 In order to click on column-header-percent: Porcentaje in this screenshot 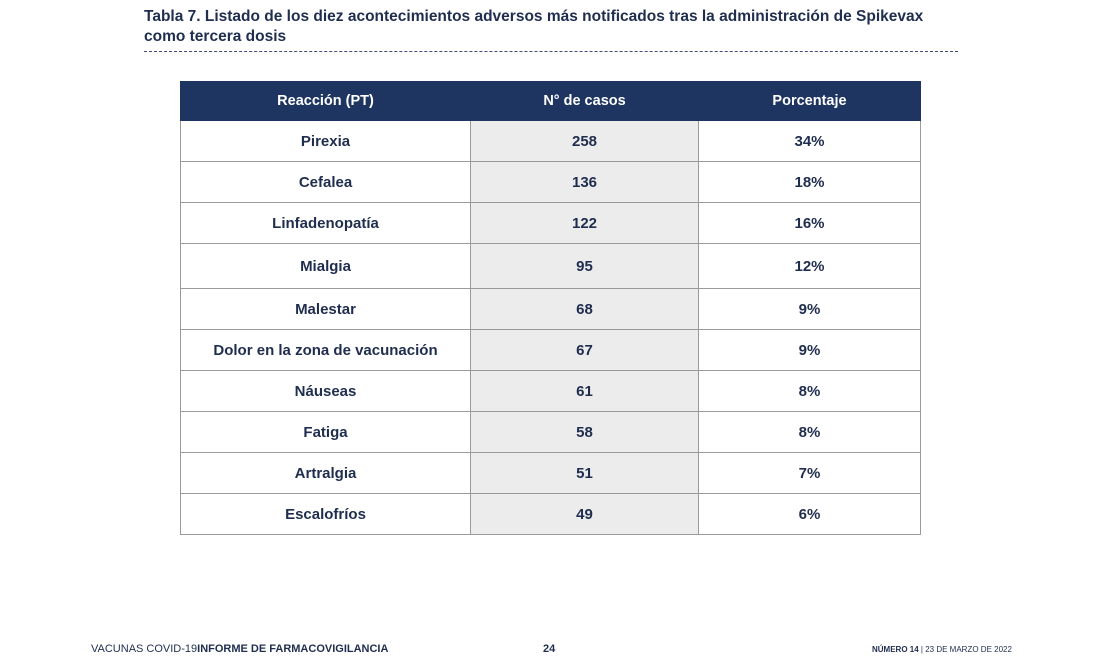, I will do `click(809, 101)`.